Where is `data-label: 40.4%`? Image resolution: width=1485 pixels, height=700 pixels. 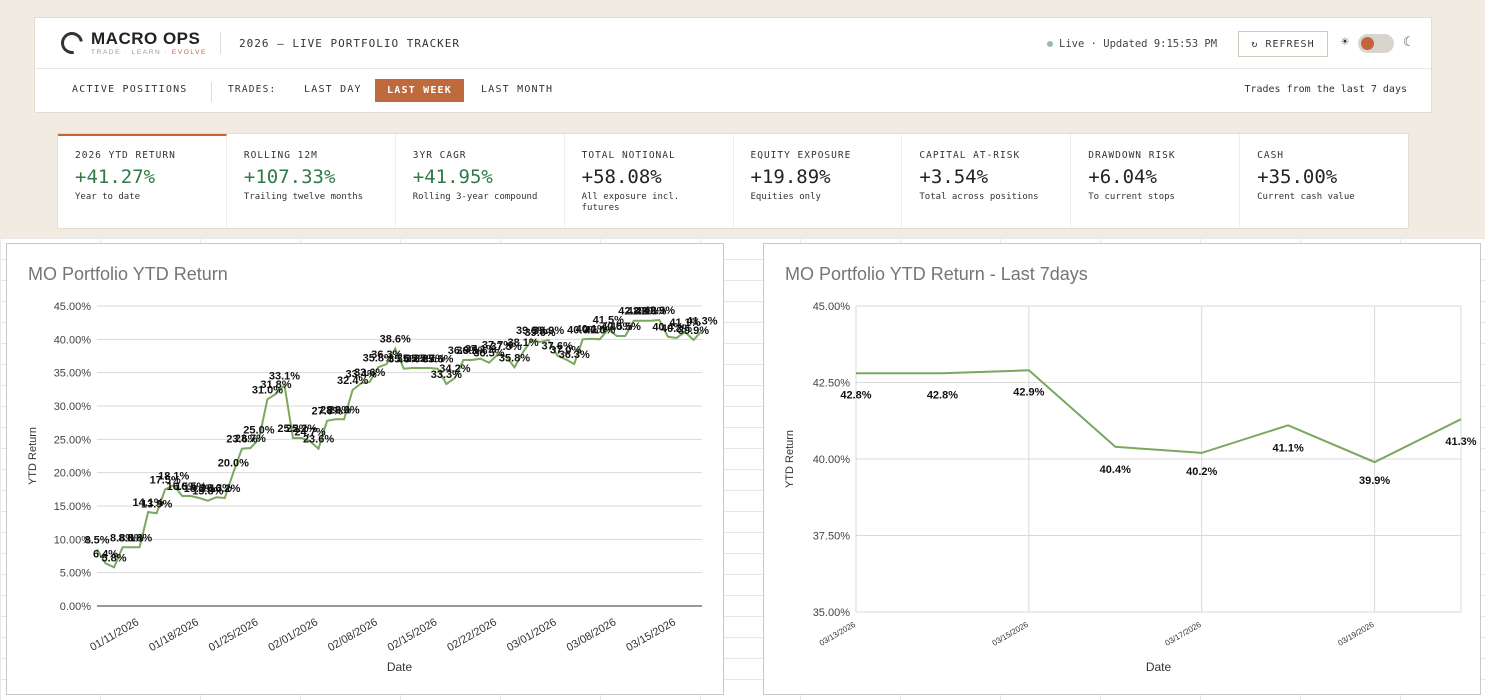
data-label: 40.4% is located at coordinates (1115, 470).